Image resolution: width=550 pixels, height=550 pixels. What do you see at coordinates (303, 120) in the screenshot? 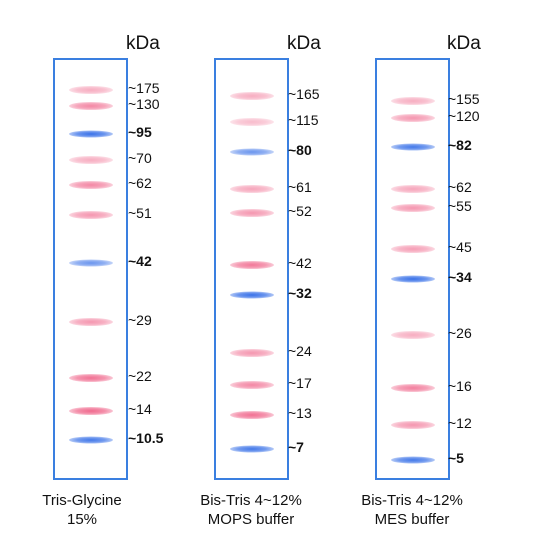
I see `marker-label: ~115` at bounding box center [303, 120].